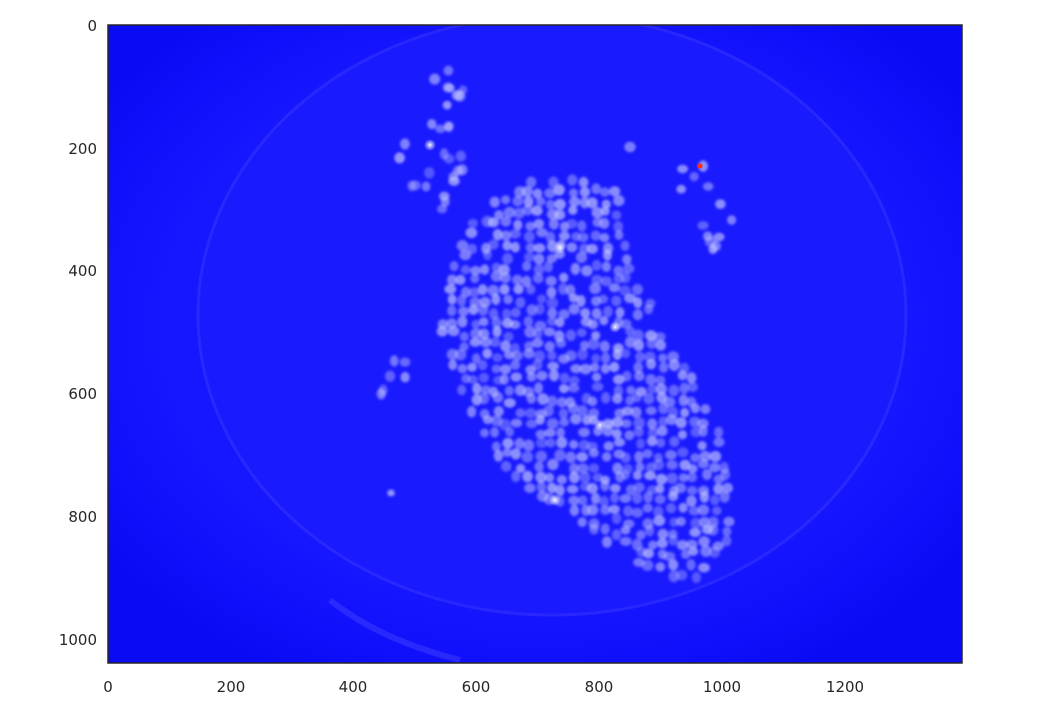  I want to click on bright-spot, so click(560, 248).